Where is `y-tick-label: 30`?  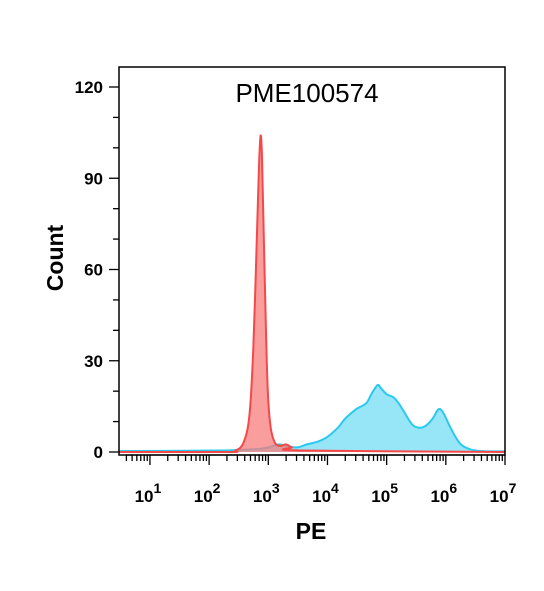
y-tick-label: 30 is located at coordinates (93, 361).